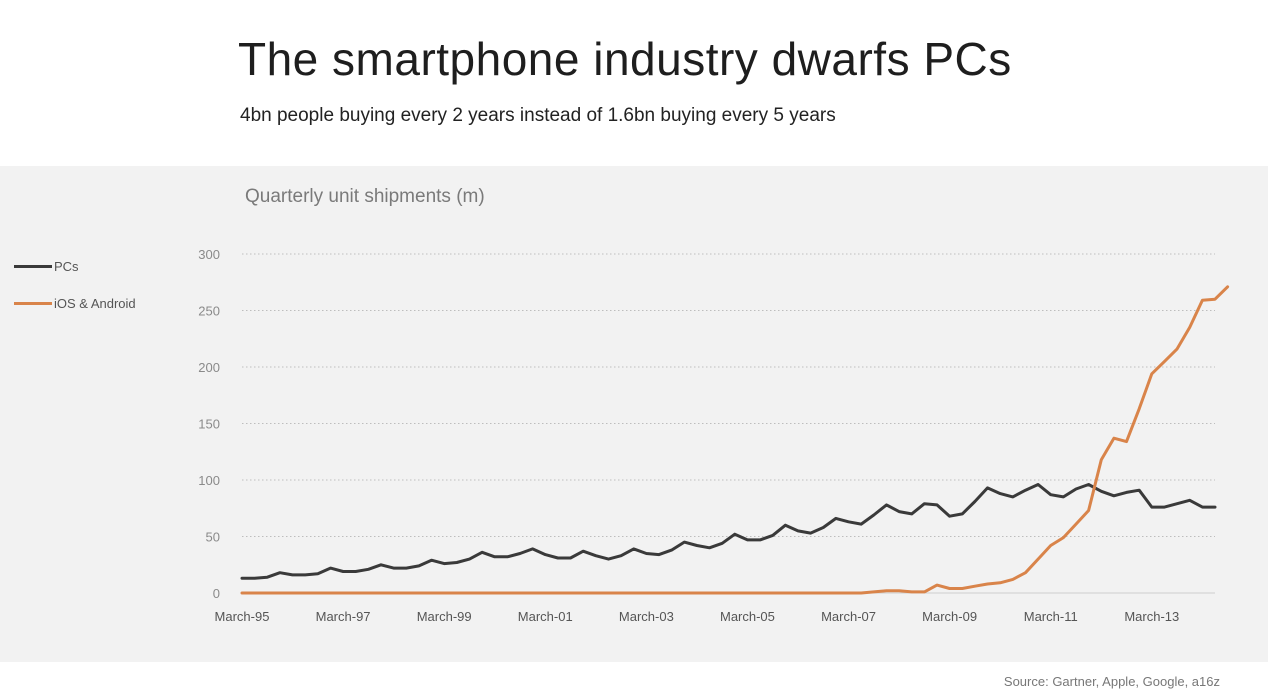  I want to click on y-tick-label: 0, so click(216, 593).